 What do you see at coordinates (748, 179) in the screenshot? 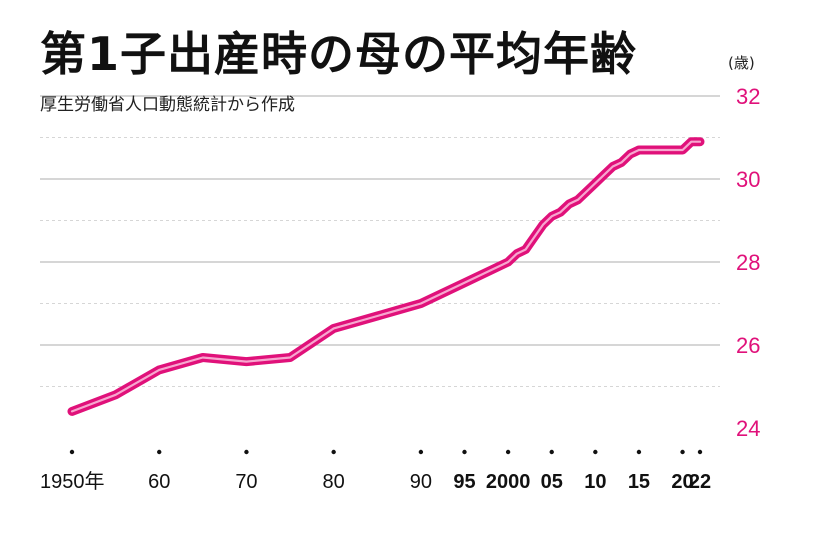
I see `y-tick-label: 30` at bounding box center [748, 179].